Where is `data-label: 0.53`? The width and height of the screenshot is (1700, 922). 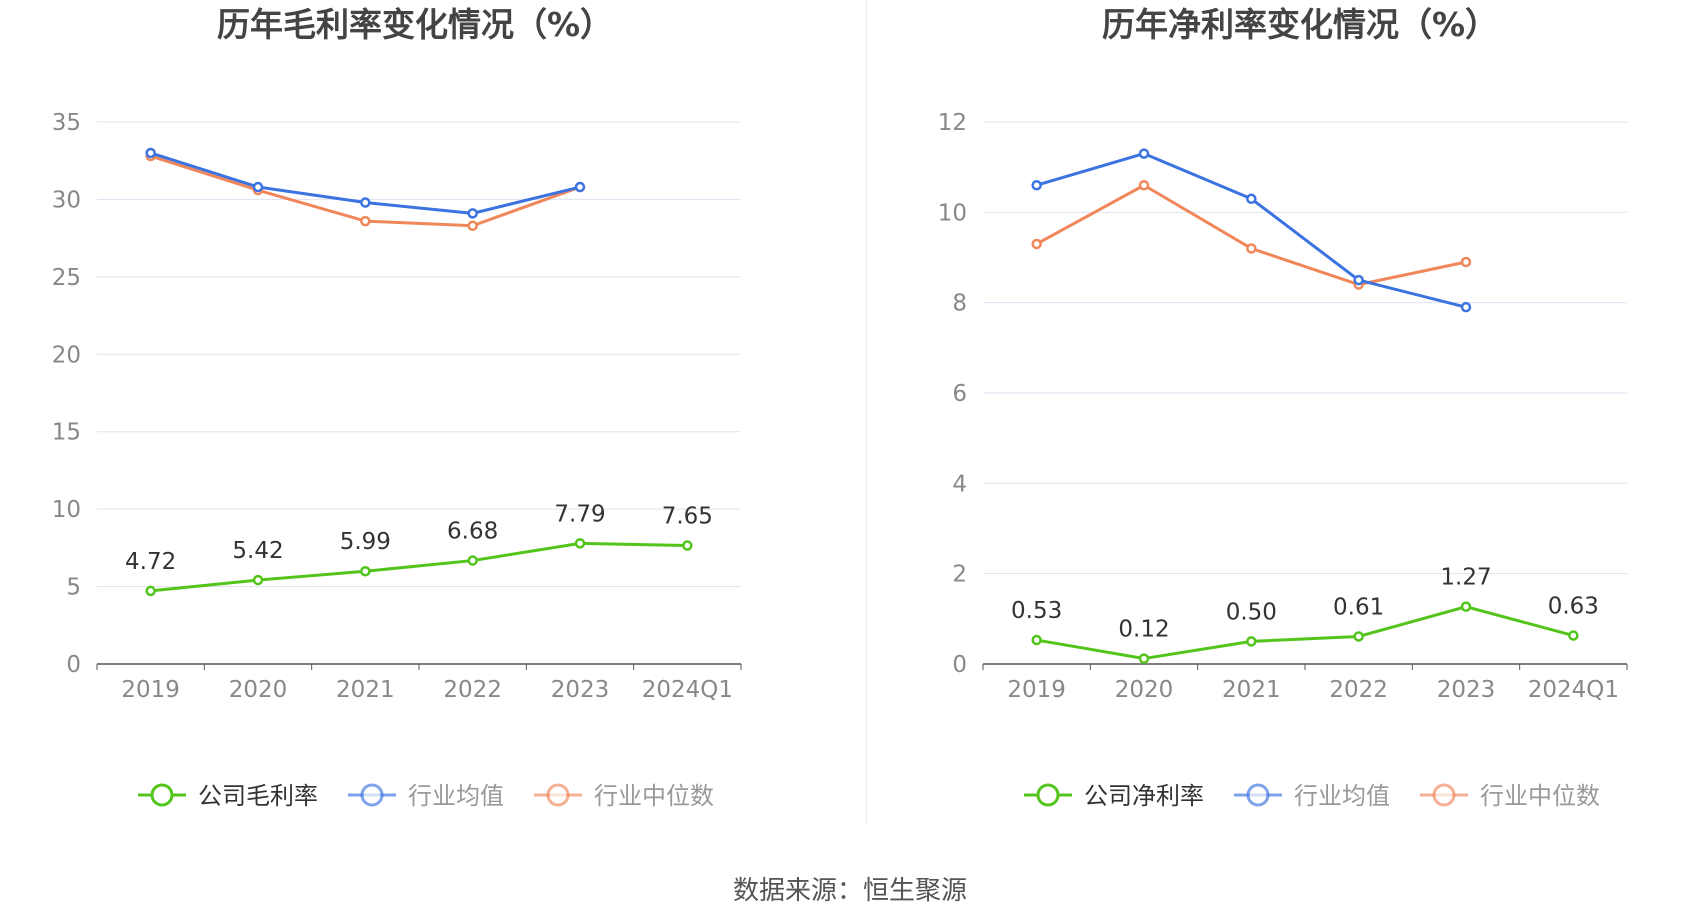 data-label: 0.53 is located at coordinates (1036, 611).